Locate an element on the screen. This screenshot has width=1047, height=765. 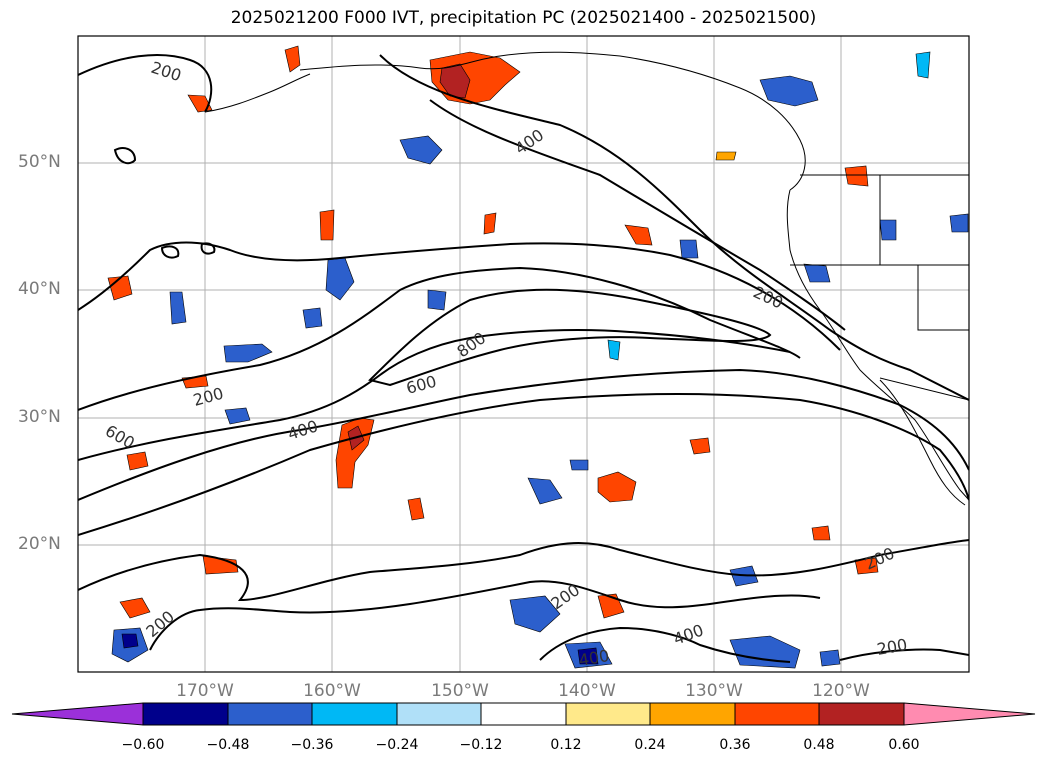
alaska-coast is located at coordinates (552, 121).